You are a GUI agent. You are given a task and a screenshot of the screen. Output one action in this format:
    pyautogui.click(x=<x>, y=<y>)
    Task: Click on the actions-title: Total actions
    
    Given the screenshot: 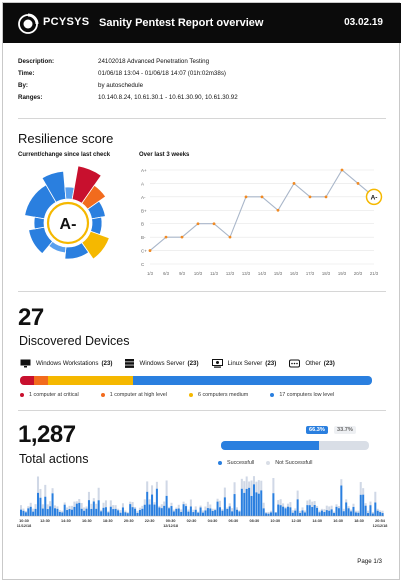 What is the action you would take?
    pyautogui.click(x=54, y=459)
    